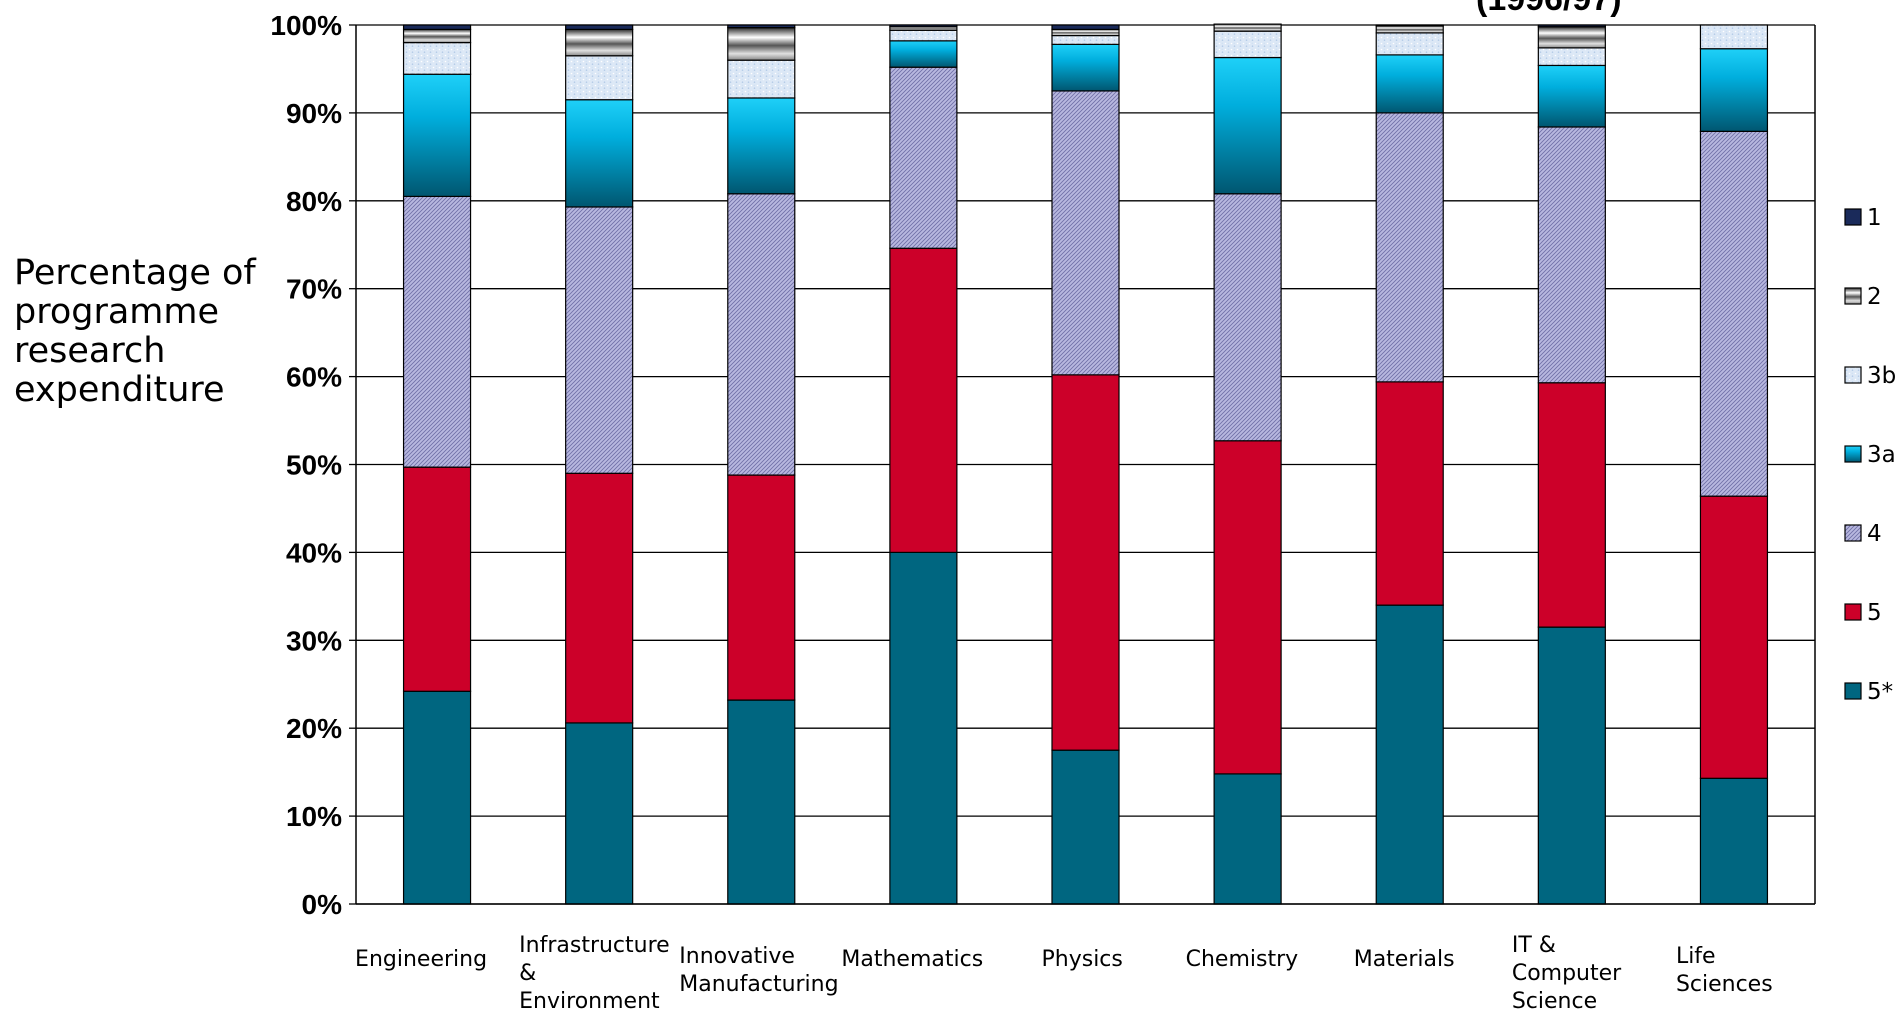 Image resolution: width=1898 pixels, height=1023 pixels. I want to click on legend-item: 4, so click(1863, 534).